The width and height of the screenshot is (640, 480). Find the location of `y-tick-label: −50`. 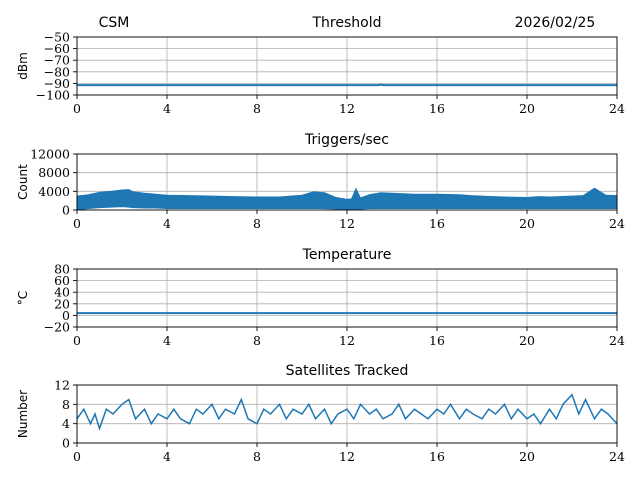

y-tick-label: −50 is located at coordinates (57, 37).